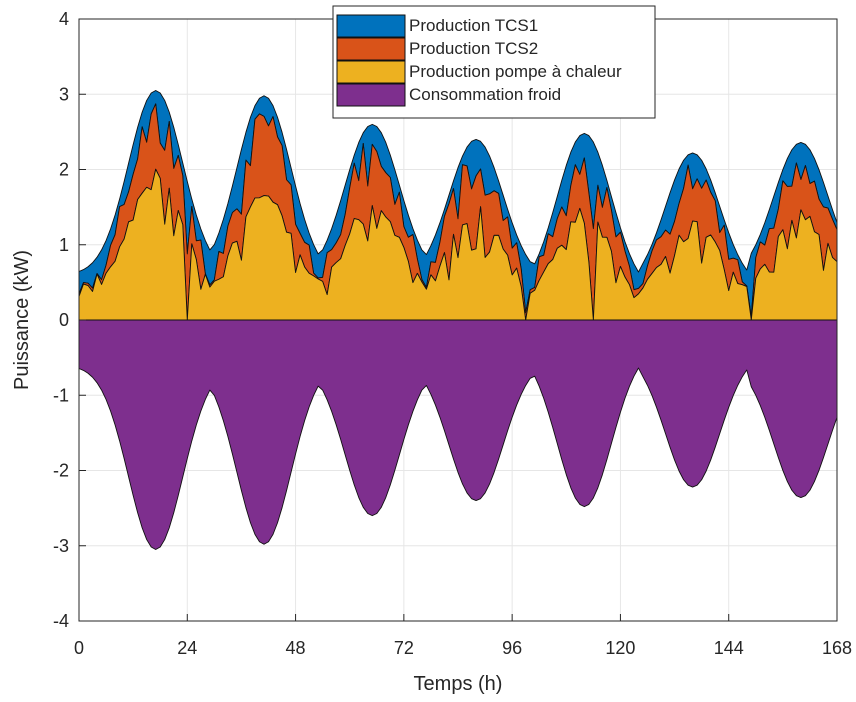  Describe the element at coordinates (61, 546) in the screenshot. I see `y-tick-label: -3` at that location.